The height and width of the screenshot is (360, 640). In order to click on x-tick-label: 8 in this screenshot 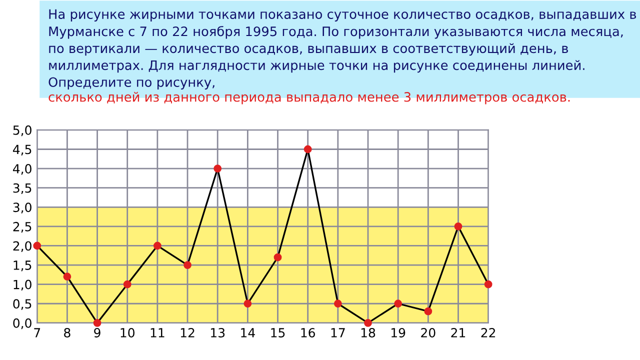, I will do `click(67, 333)`.